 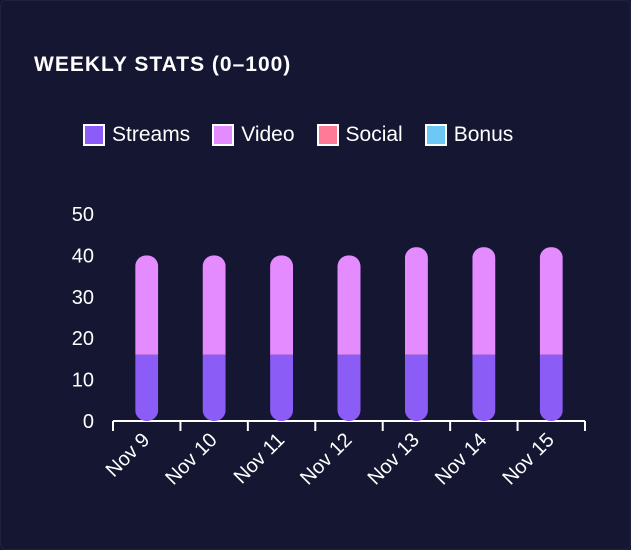 I want to click on legend-item-streams: Streams, so click(x=136, y=135).